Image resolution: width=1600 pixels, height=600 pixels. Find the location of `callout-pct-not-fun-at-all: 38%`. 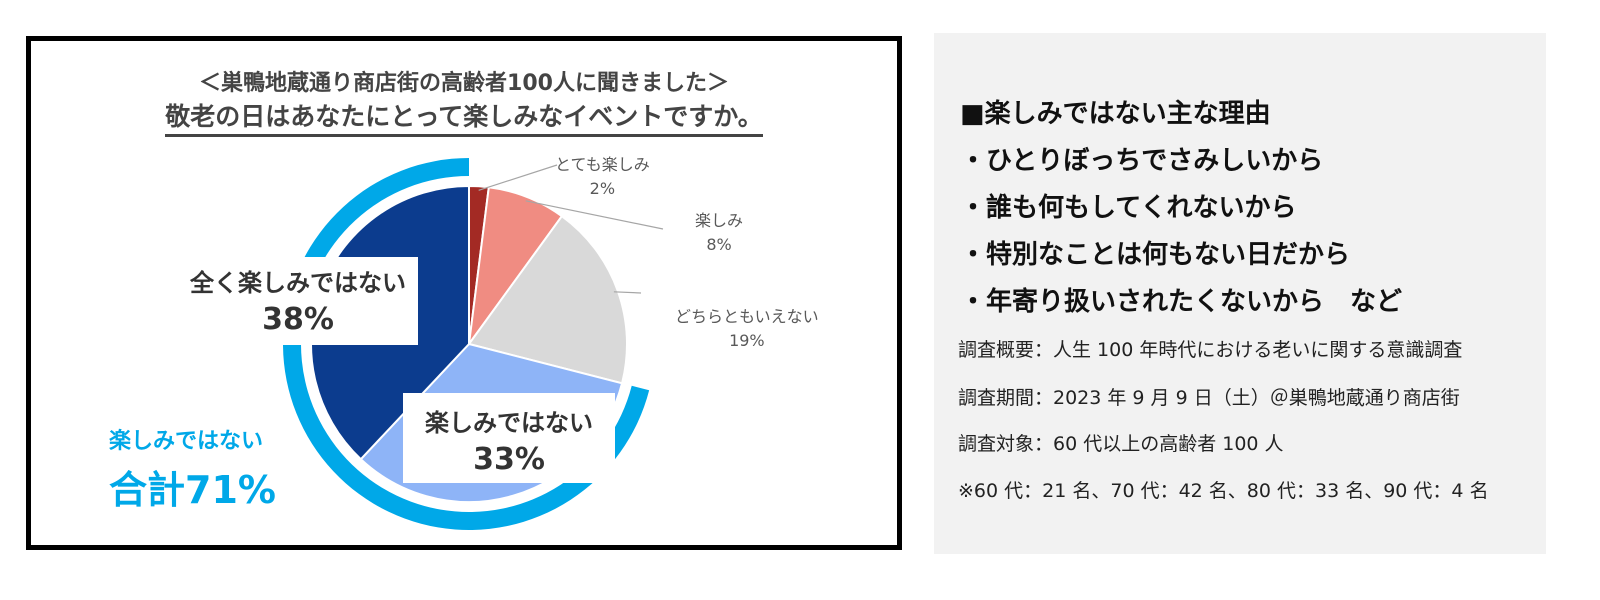

callout-pct-not-fun-at-all: 38% is located at coordinates (298, 319).